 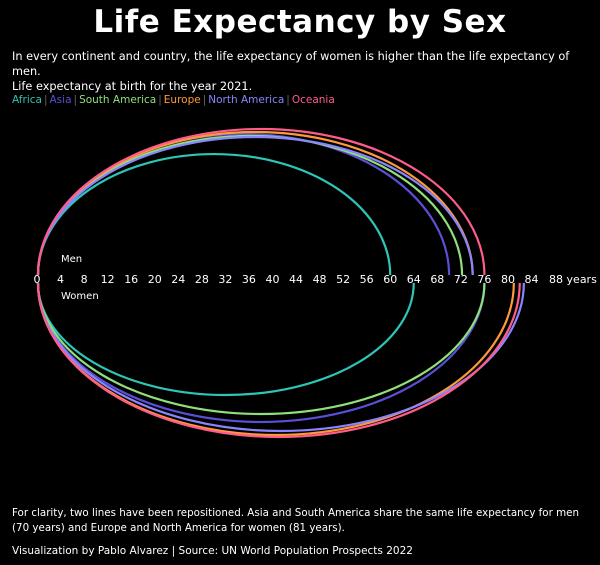 What do you see at coordinates (246, 100) in the screenshot?
I see `legend-item-north-america: North America` at bounding box center [246, 100].